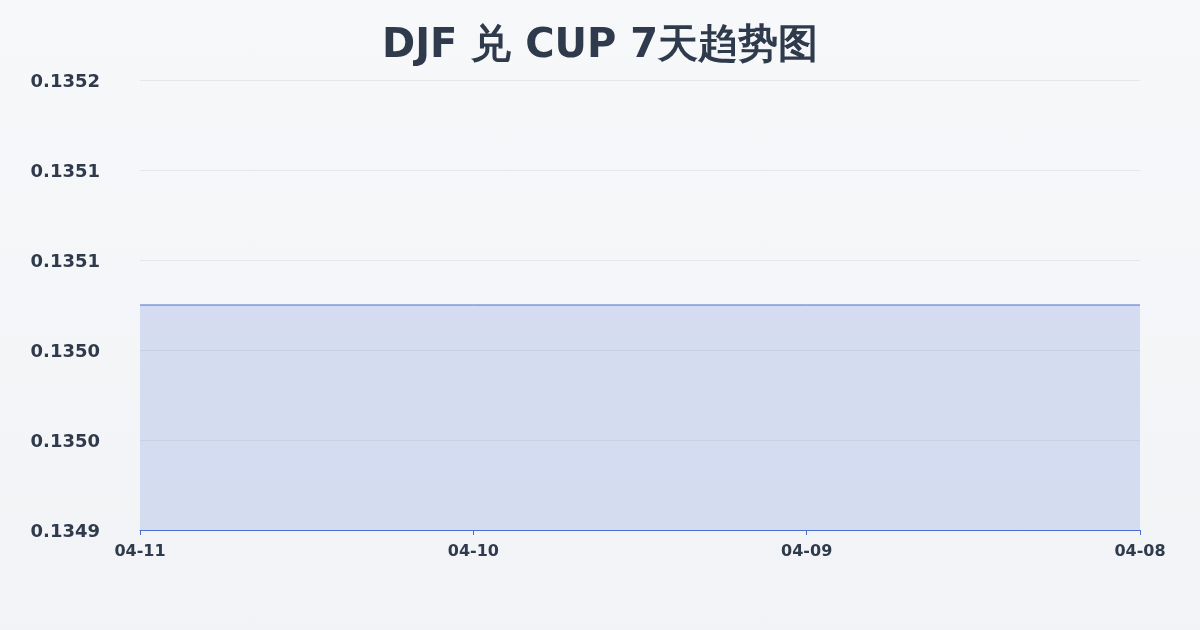 This screenshot has height=630, width=1200. I want to click on chart-title: DJF 兑 CUP 7天趋势图, so click(600, 43).